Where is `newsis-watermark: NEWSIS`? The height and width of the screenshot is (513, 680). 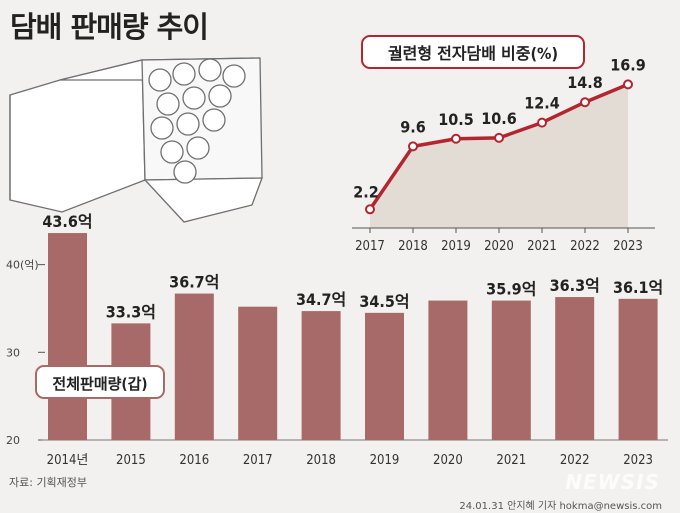 newsis-watermark: NEWSIS is located at coordinates (612, 482).